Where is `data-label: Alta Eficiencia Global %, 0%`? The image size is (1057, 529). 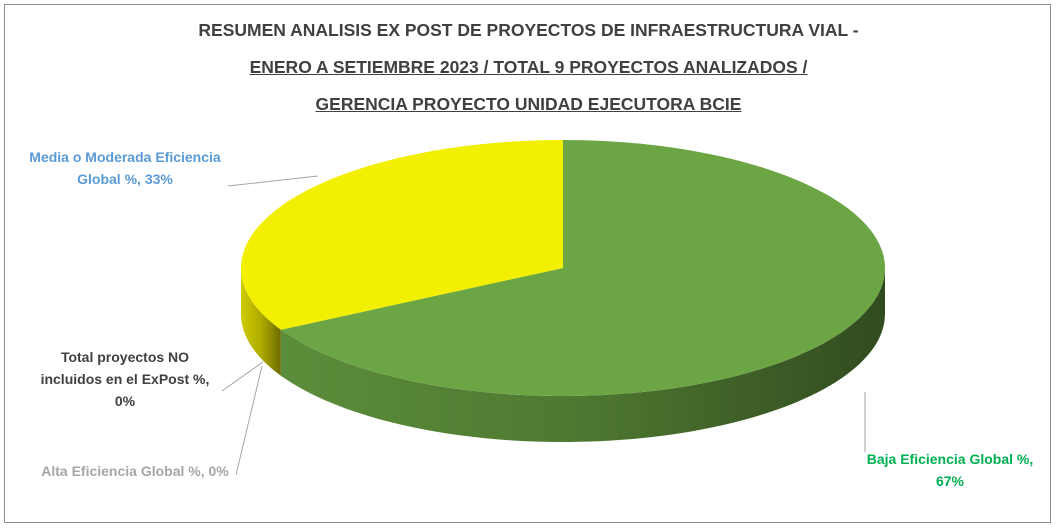
data-label: Alta Eficiencia Global %, 0% is located at coordinates (135, 471).